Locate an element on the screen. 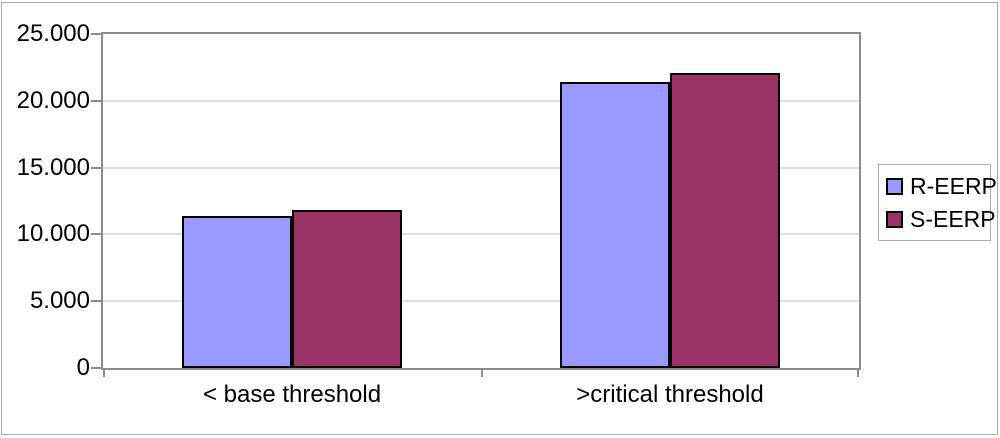 The width and height of the screenshot is (1000, 438). y-axis-tick-label: 0 is located at coordinates (83, 367).